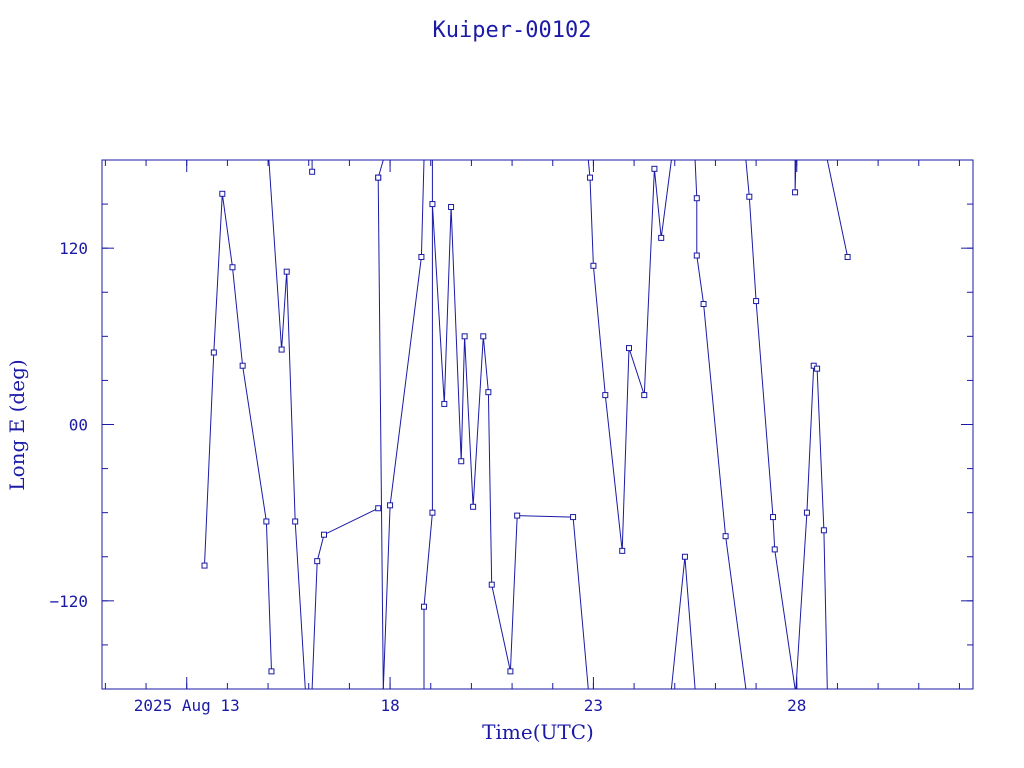 This screenshot has width=1024, height=768. What do you see at coordinates (512, 30) in the screenshot?
I see `chart-title: Kuiper-00102` at bounding box center [512, 30].